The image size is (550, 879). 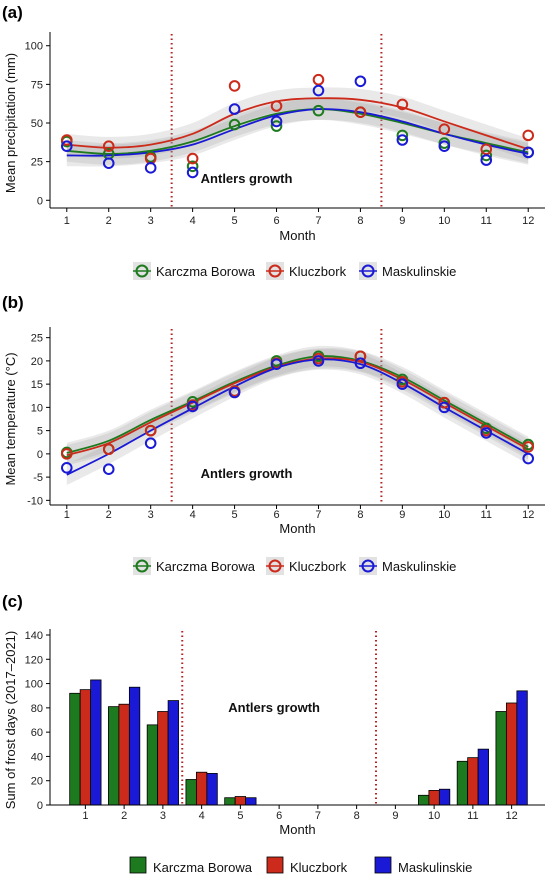 I want to click on x-tick-label: 1, so click(x=85, y=816).